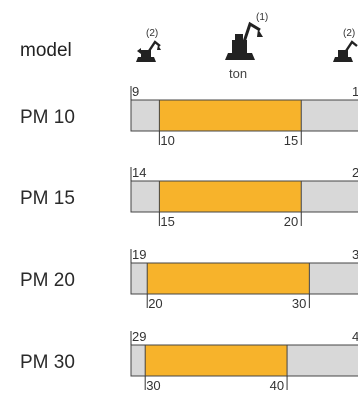 The image size is (358, 400). What do you see at coordinates (344, 50) in the screenshot?
I see `excavator-small-icon-right` at bounding box center [344, 50].